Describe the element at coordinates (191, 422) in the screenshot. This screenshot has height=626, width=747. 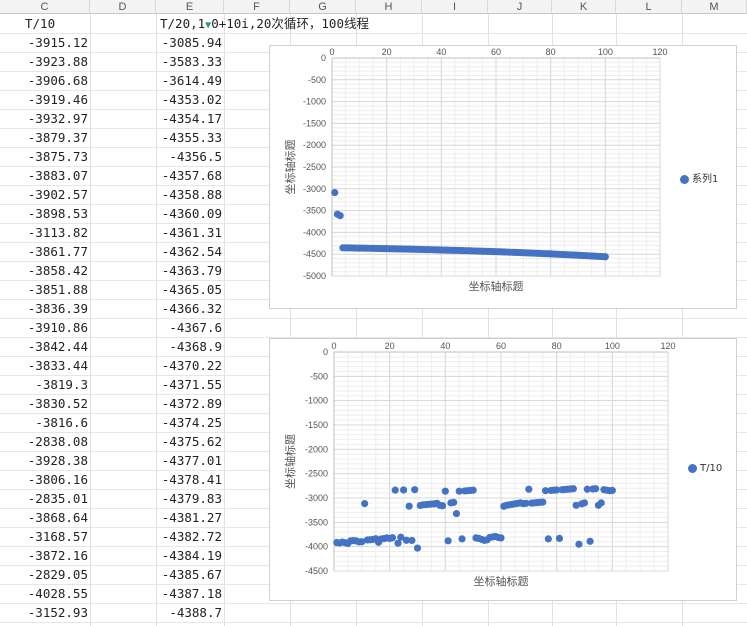
I see `cell-e-value: -4374.25` at that location.